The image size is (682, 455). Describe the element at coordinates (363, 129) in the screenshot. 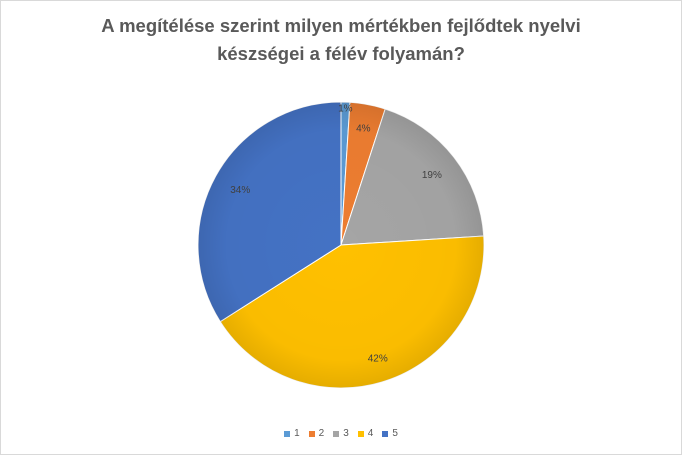

I see `data-label-2: 4%` at that location.